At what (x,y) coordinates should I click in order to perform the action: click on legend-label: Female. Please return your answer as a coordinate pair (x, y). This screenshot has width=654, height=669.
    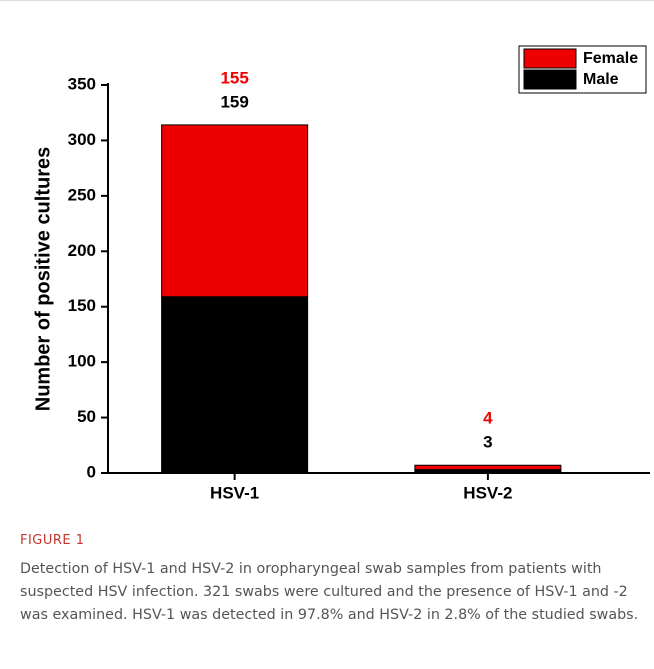
    Looking at the image, I should click on (610, 58).